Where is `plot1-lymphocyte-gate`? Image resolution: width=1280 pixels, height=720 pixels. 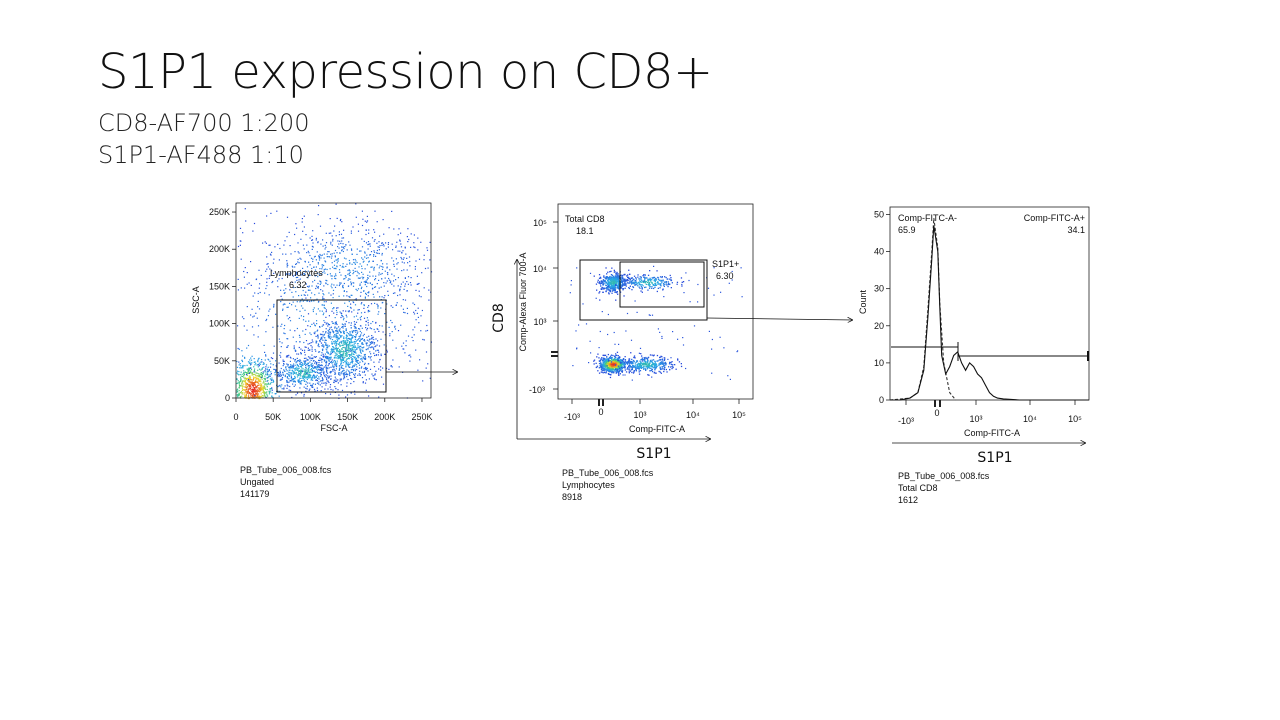 plot1-lymphocyte-gate is located at coordinates (331, 346).